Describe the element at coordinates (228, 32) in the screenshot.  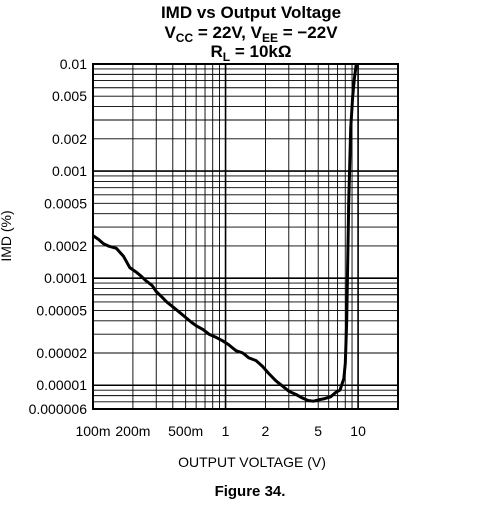
I see `title-text: = 22V, V` at that location.